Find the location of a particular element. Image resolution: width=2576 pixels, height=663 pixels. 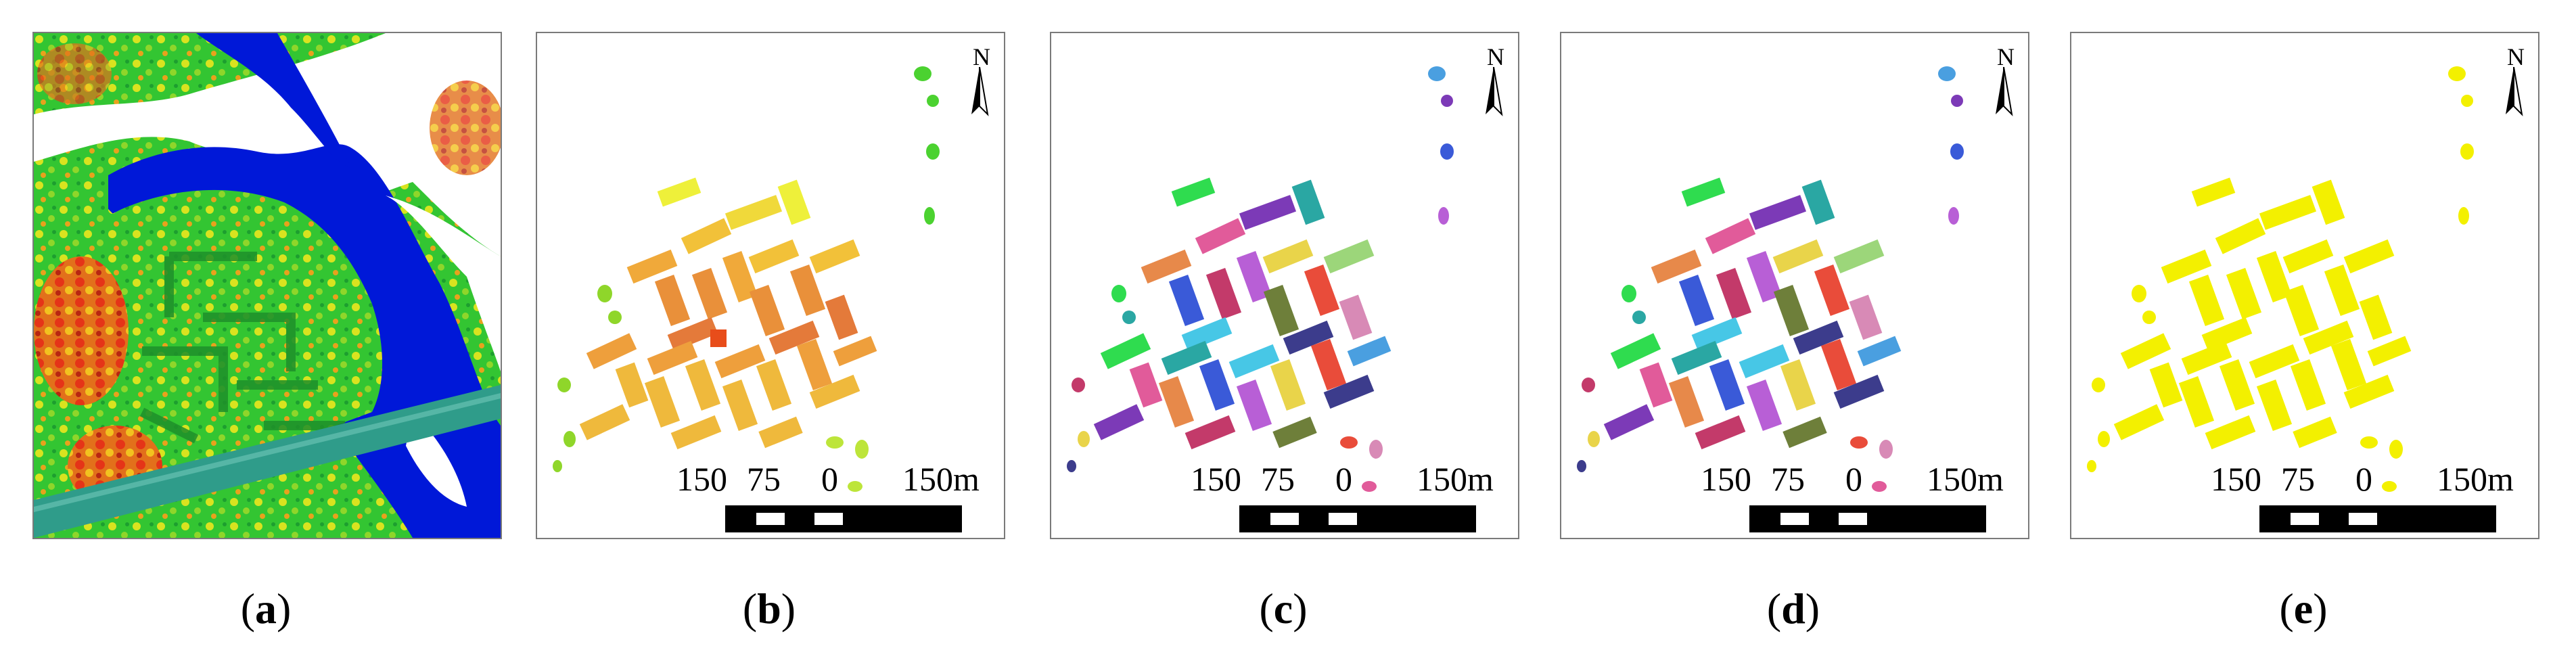

caption-d: (d) is located at coordinates (1793, 609).